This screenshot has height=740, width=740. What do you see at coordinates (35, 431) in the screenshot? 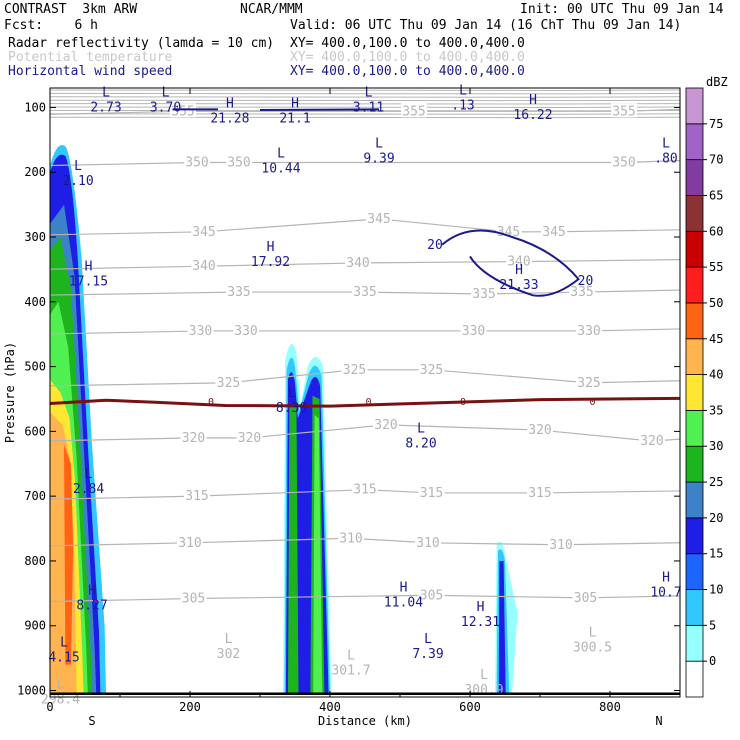
I see `y-tick-label: 600` at bounding box center [35, 431].